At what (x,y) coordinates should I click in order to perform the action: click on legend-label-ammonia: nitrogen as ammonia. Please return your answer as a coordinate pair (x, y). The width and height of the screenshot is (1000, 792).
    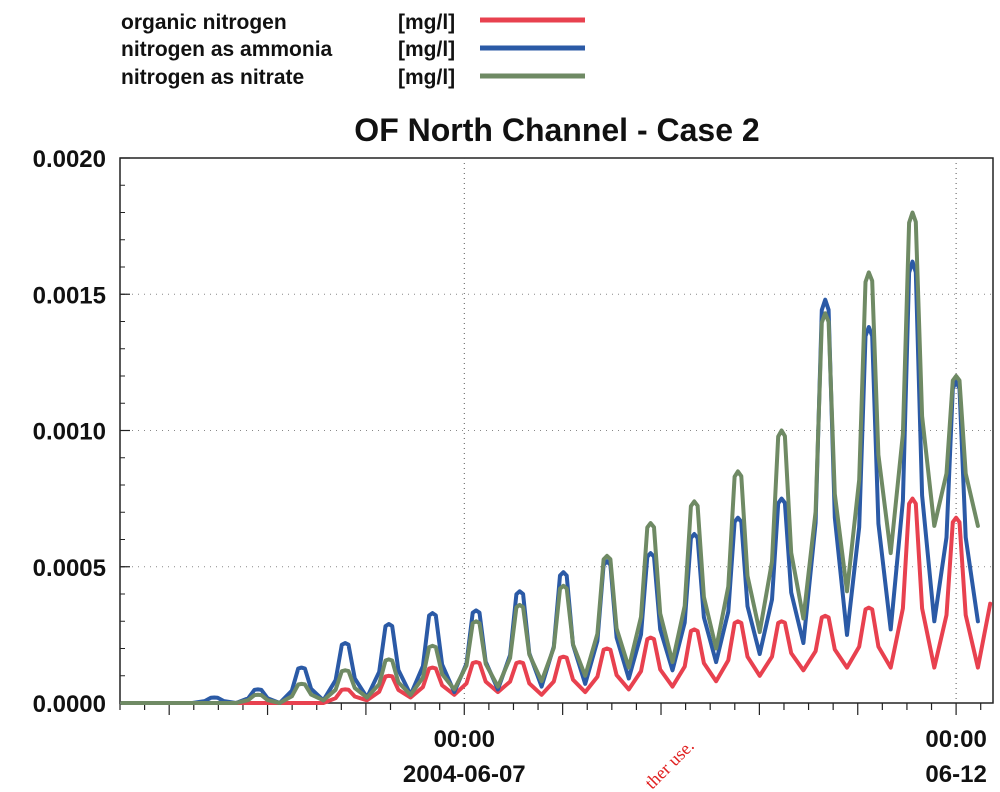
    Looking at the image, I should click on (227, 49).